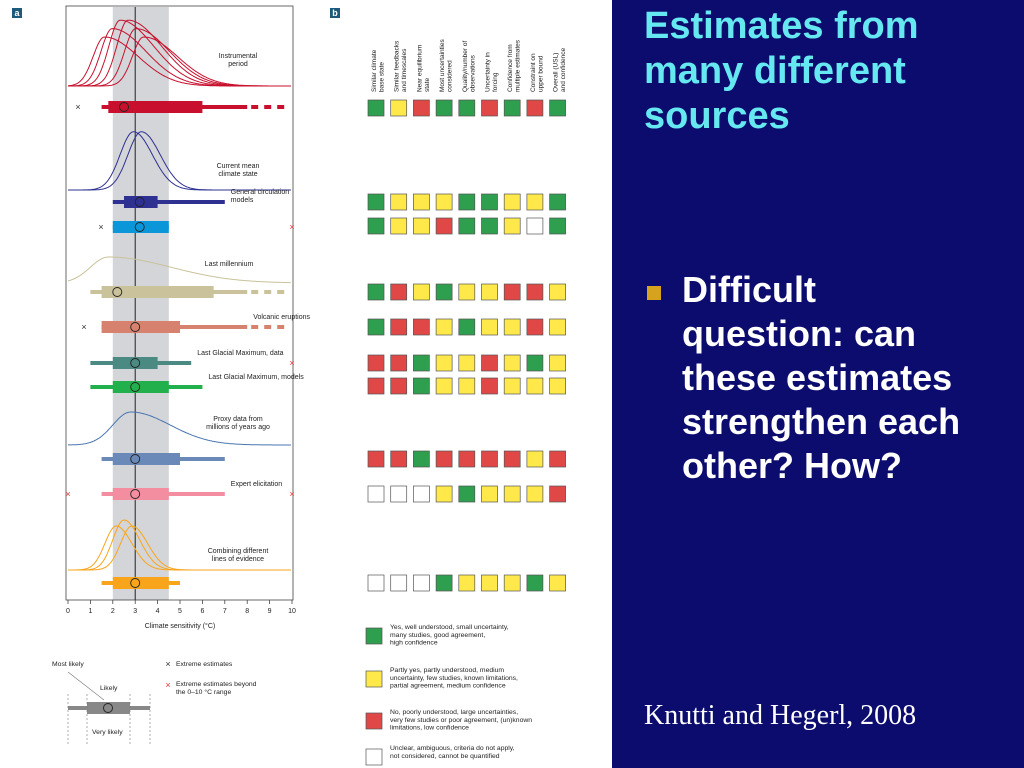 This screenshot has width=1024, height=768. Describe the element at coordinates (256, 377) in the screenshot. I see `row-label: Last Glacial Maximum, models` at that location.